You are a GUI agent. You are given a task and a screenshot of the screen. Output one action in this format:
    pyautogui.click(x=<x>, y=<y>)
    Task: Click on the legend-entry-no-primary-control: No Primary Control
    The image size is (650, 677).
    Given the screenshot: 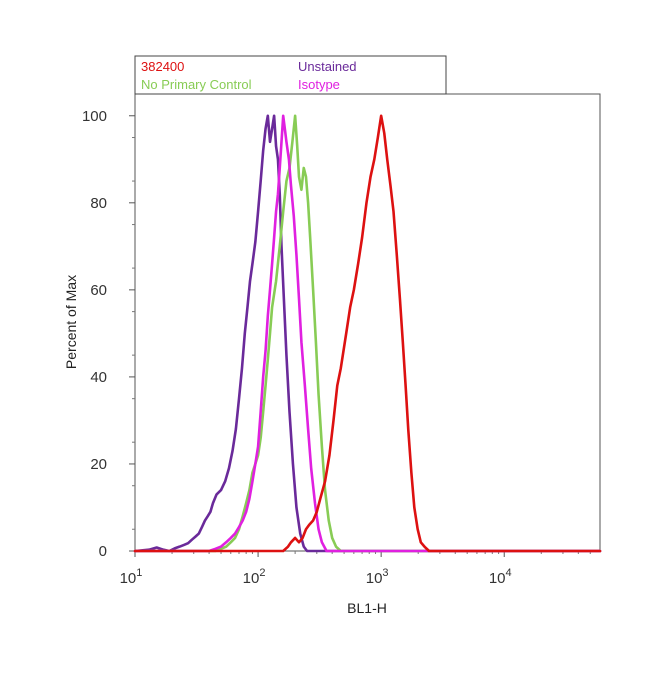 What is the action you would take?
    pyautogui.click(x=196, y=84)
    